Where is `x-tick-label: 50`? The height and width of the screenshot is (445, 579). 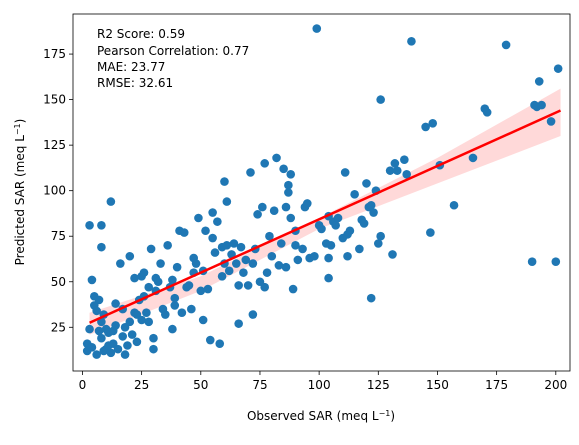 x-tick-label: 50 is located at coordinates (200, 385).